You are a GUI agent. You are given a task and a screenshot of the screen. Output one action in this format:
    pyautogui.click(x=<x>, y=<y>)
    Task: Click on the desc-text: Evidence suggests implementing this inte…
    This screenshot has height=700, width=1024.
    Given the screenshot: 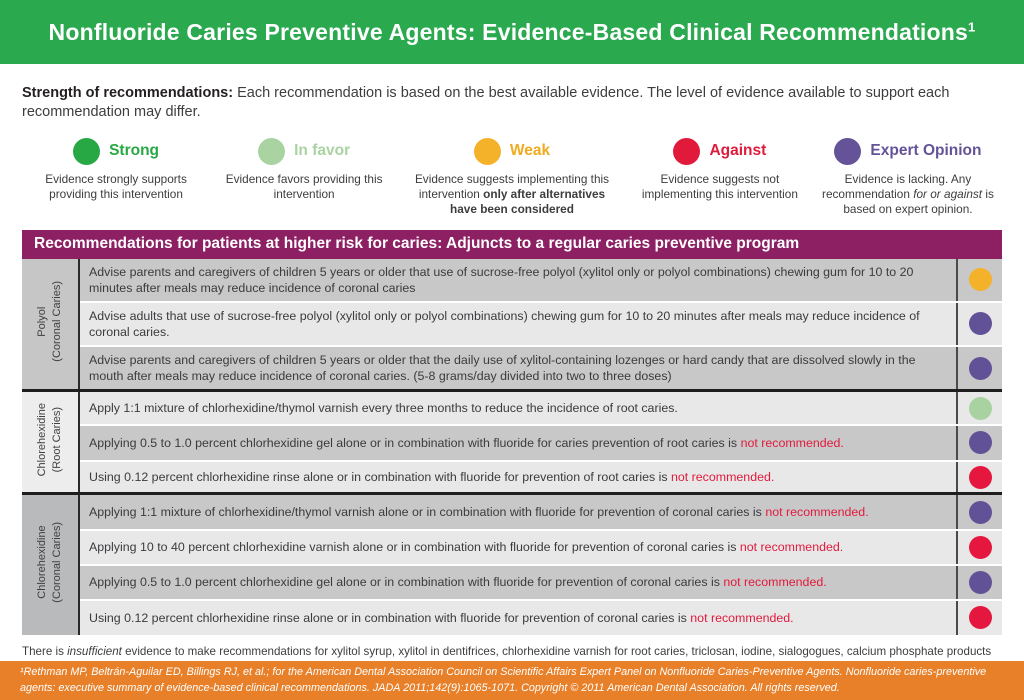 What is the action you would take?
    pyautogui.click(x=512, y=187)
    